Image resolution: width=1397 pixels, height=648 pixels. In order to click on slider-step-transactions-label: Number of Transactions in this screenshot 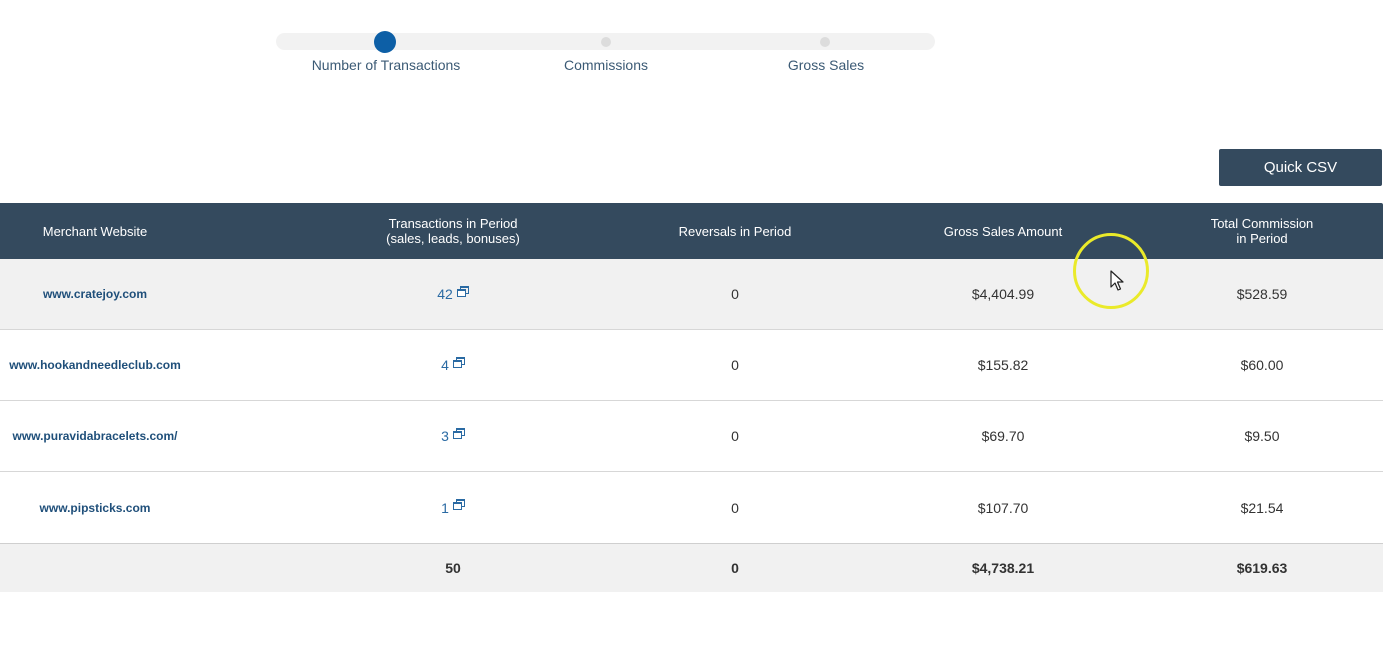, I will do `click(386, 65)`.